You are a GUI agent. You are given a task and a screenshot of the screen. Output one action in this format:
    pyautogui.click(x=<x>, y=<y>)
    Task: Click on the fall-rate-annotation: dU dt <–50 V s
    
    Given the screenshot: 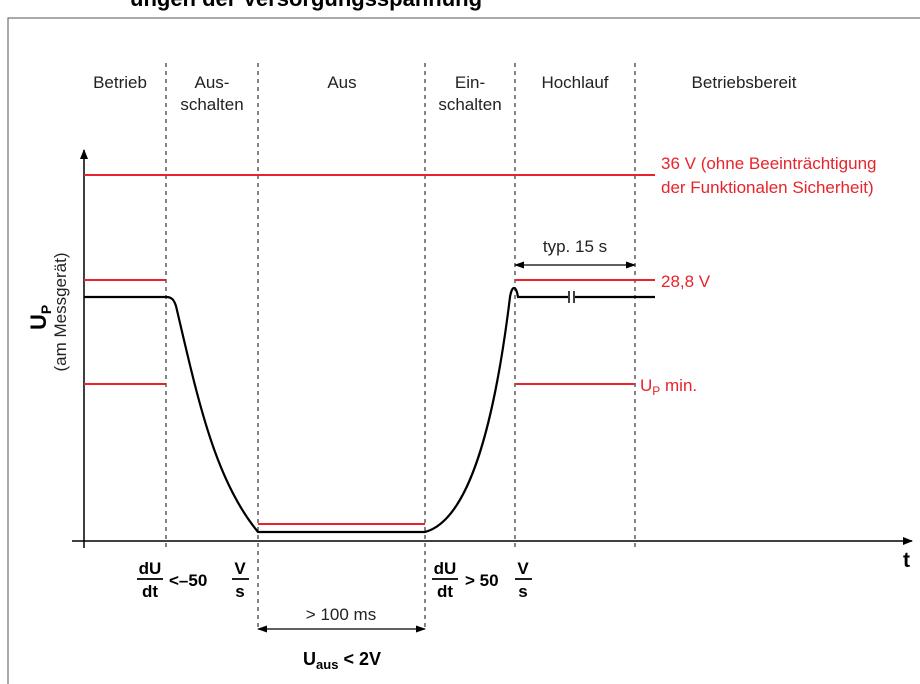 What is the action you would take?
    pyautogui.click(x=193, y=580)
    